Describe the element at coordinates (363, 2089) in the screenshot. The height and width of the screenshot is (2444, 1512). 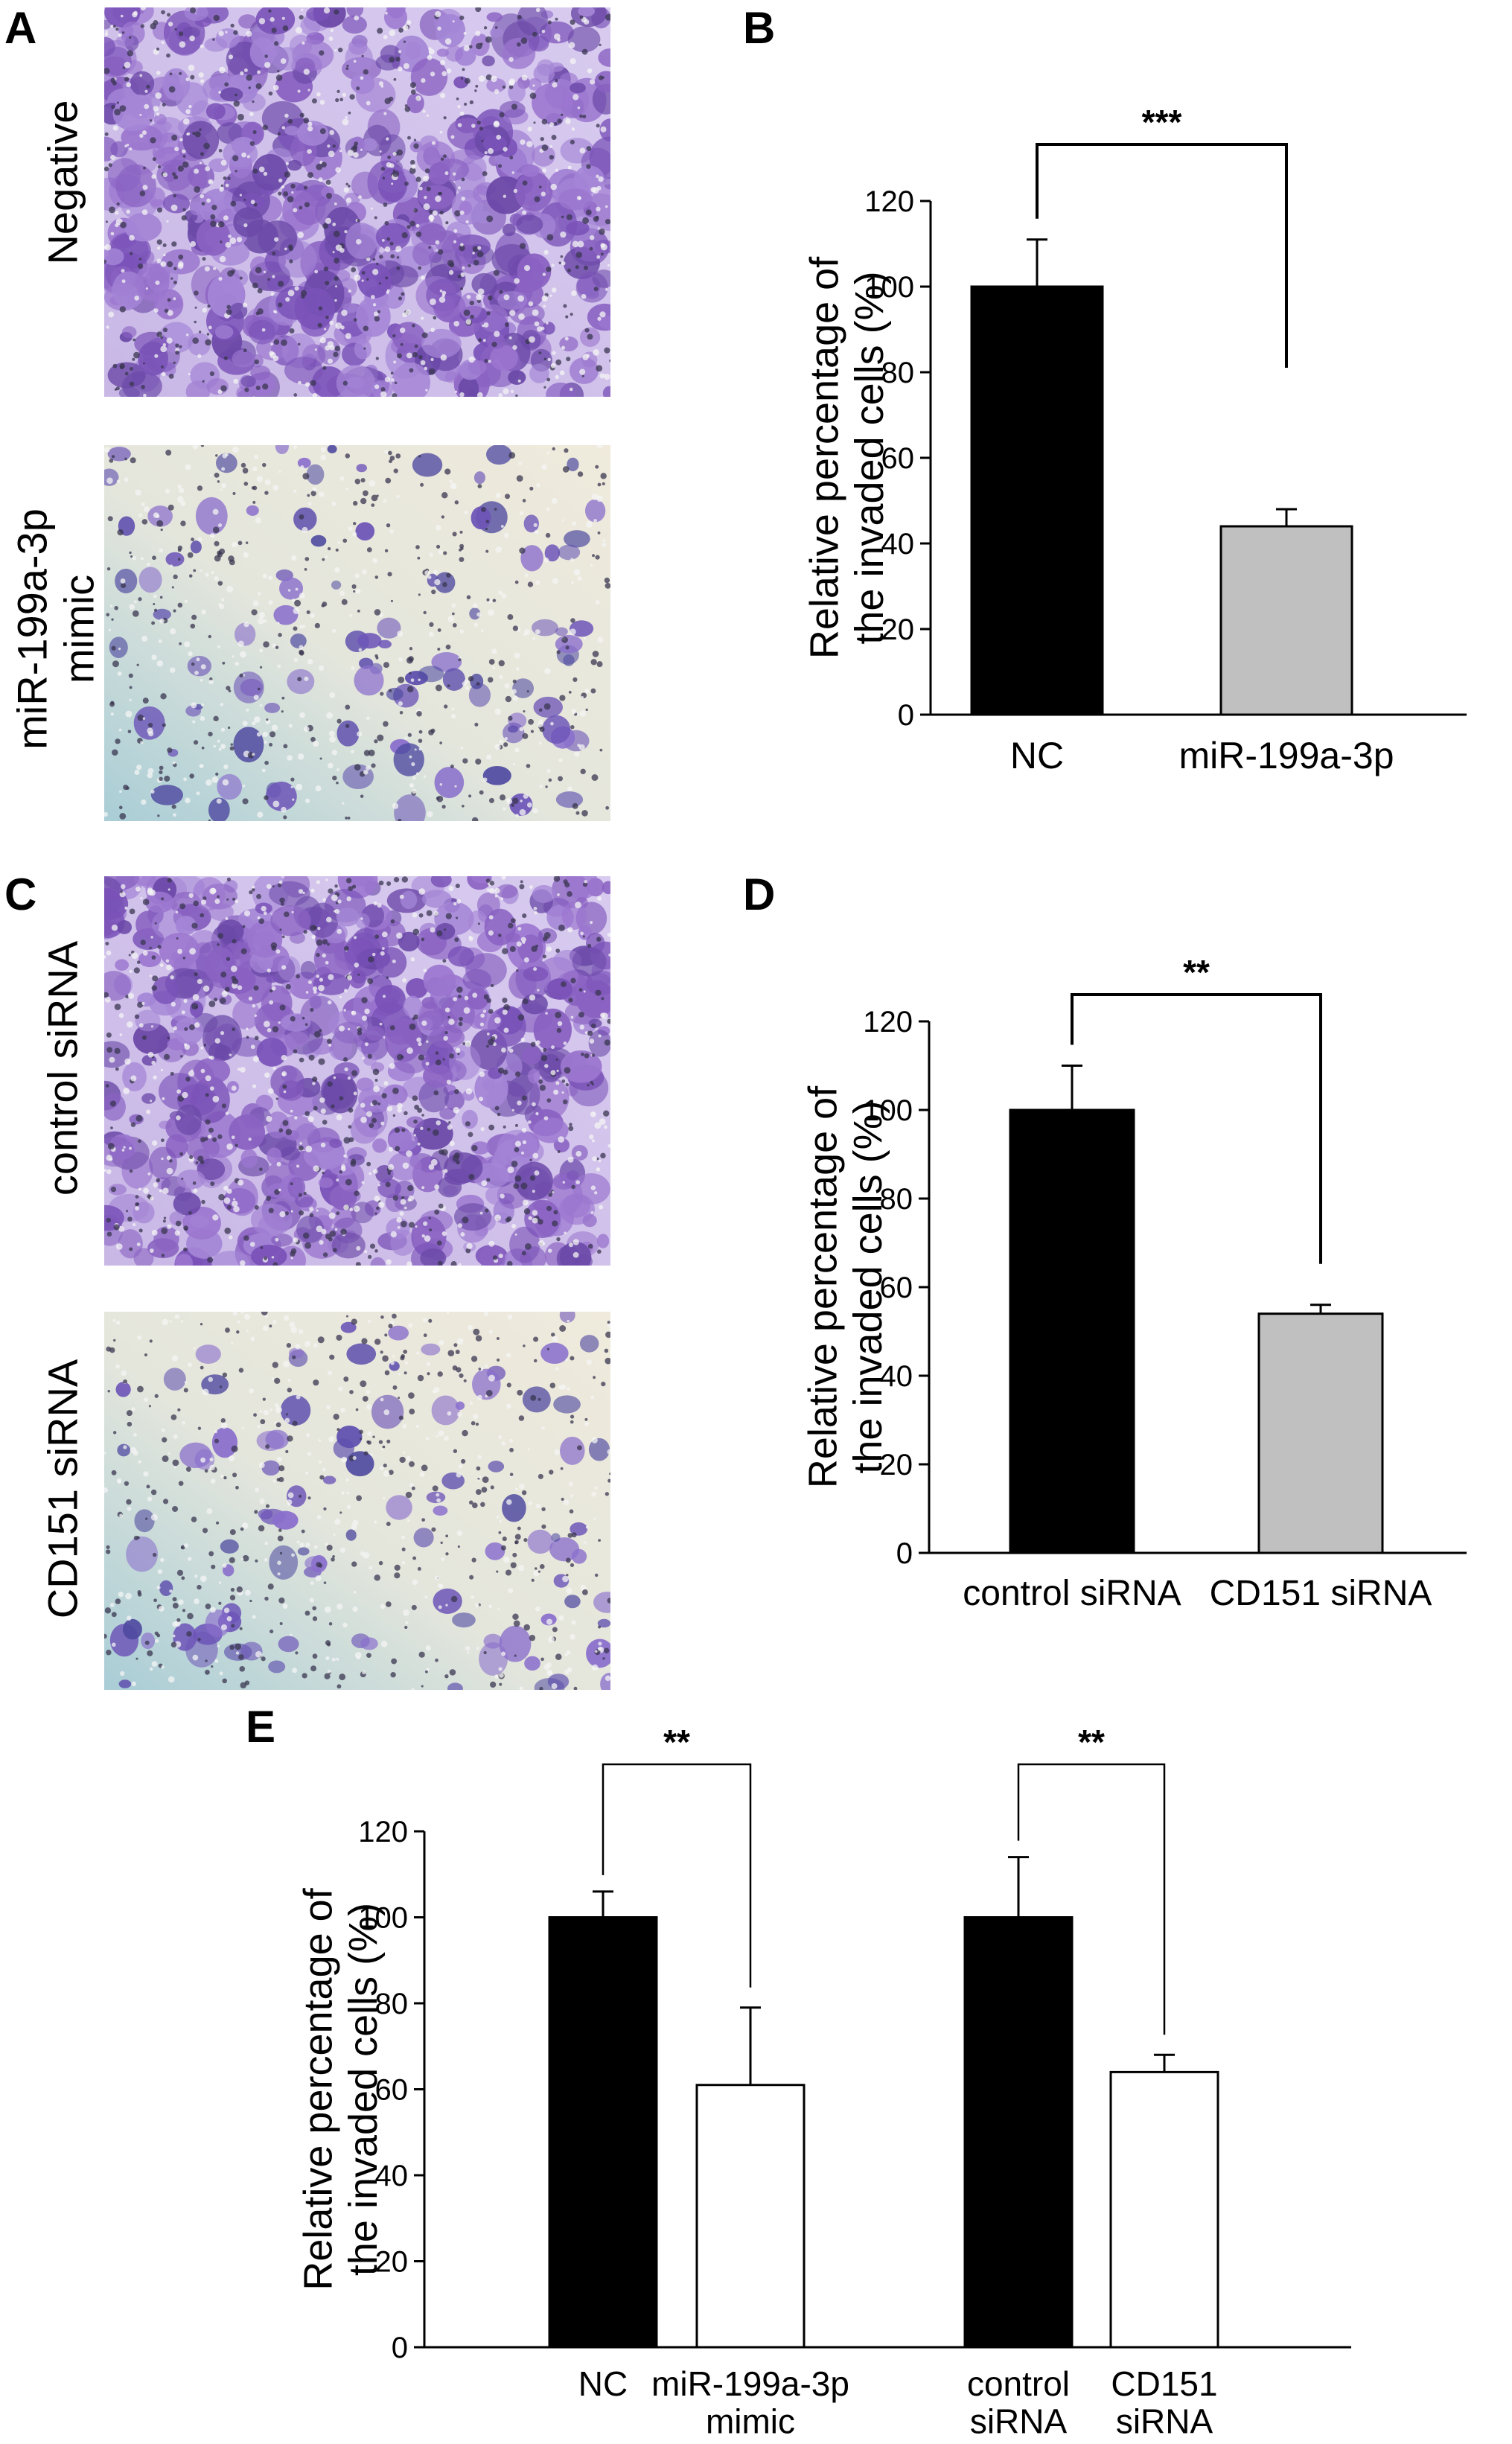
I see `y-axis-title-line: the invaded cells (%)` at that location.